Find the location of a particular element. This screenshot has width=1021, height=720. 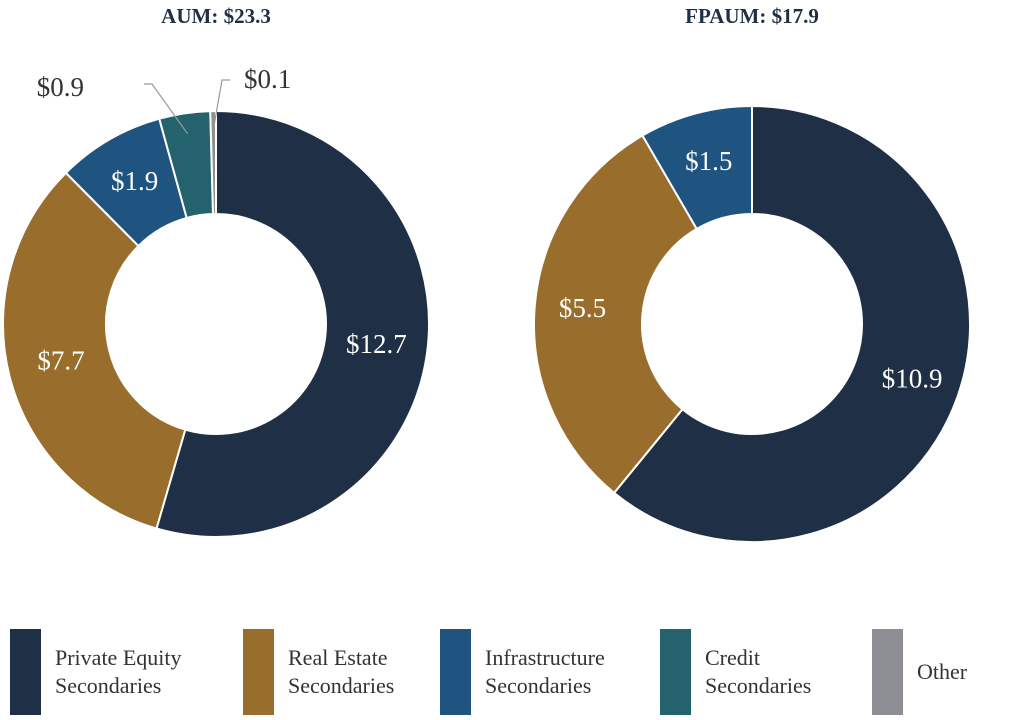

legend-swatch-private-equity is located at coordinates (25, 672).